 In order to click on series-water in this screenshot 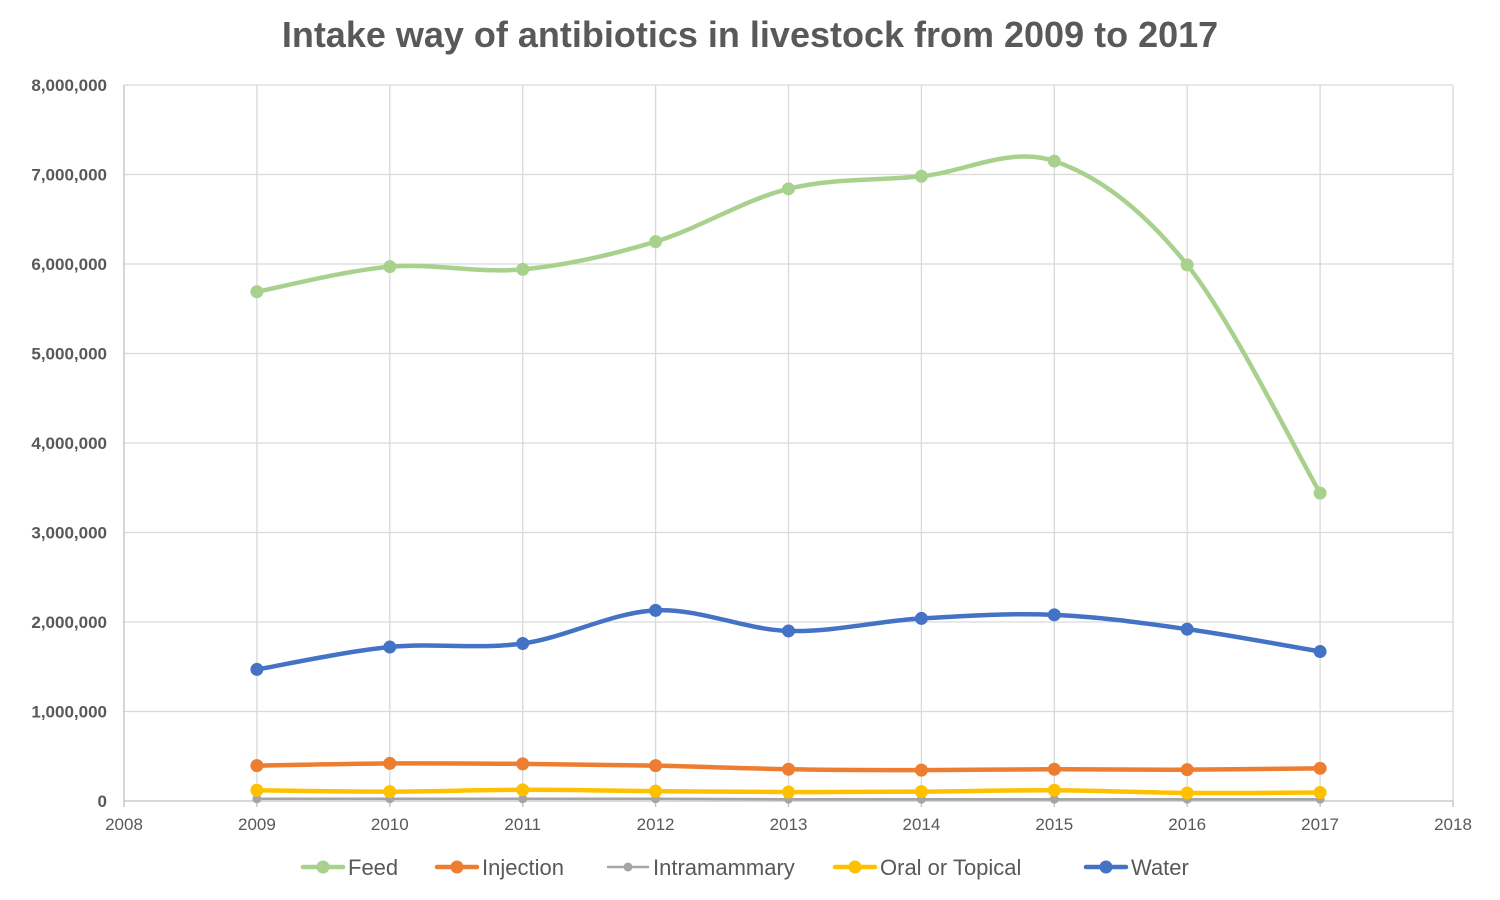, I will do `click(788, 639)`.